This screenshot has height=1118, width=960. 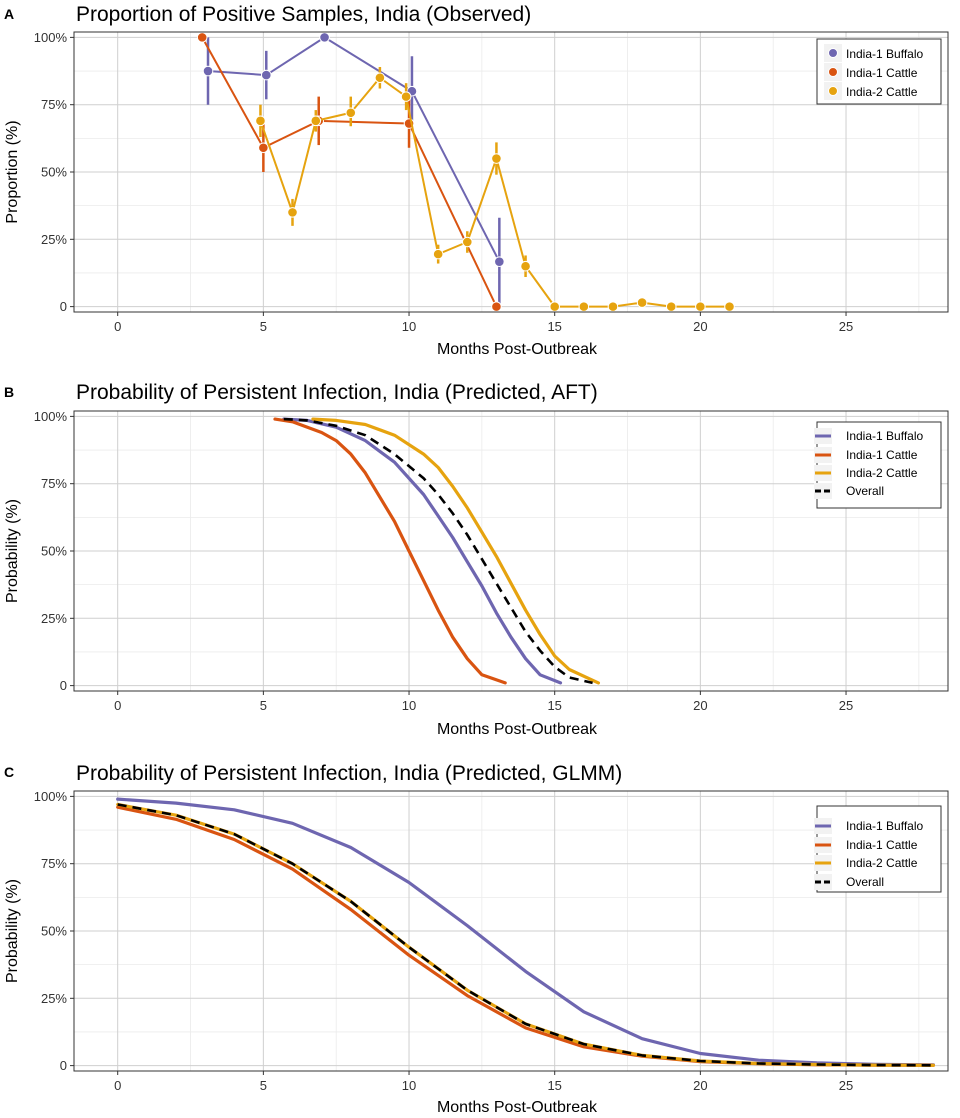 I want to click on panel-c-y-ticks: 0 25% 50% 75% 100%, so click(x=54, y=931).